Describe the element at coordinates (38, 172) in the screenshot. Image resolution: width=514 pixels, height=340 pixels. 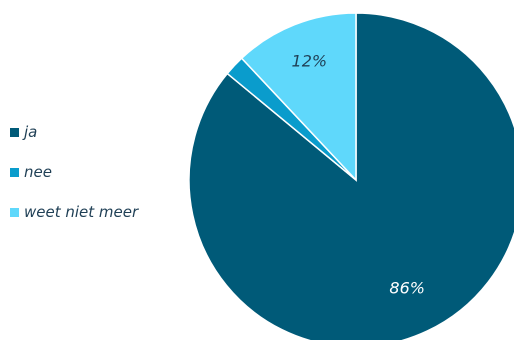
I see `legend-label-nee: nee` at that location.